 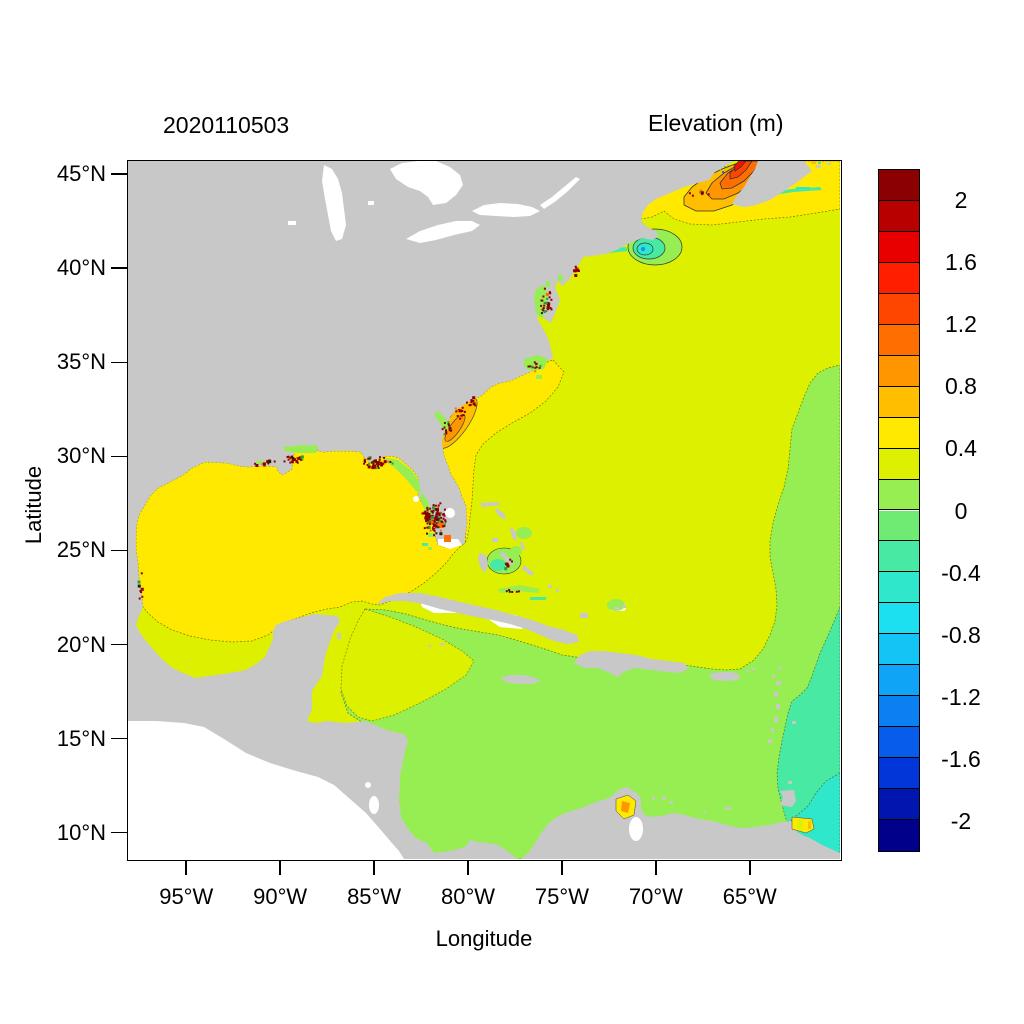 I want to click on colorbar-tick-label: 0, so click(x=961, y=510).